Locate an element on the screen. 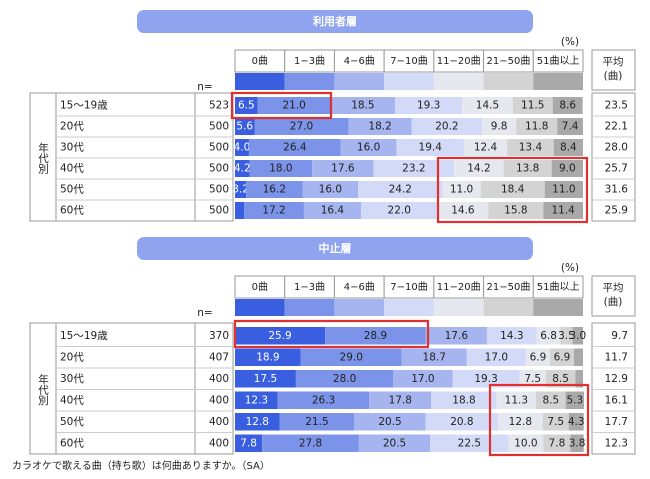 Image resolution: width=650 pixels, height=479 pixels. highlight-box is located at coordinates (281, 105).